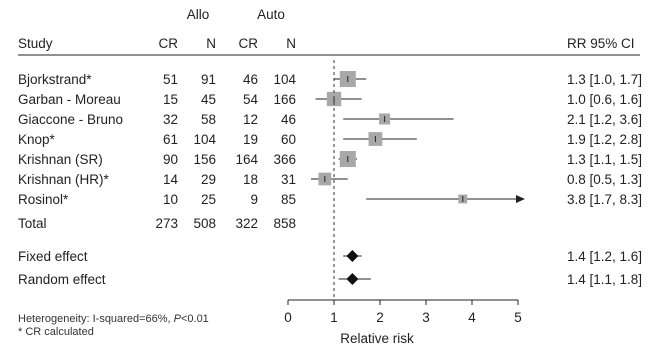 The height and width of the screenshot is (349, 656). What do you see at coordinates (472, 317) in the screenshot?
I see `x-tick-label: 4` at bounding box center [472, 317].